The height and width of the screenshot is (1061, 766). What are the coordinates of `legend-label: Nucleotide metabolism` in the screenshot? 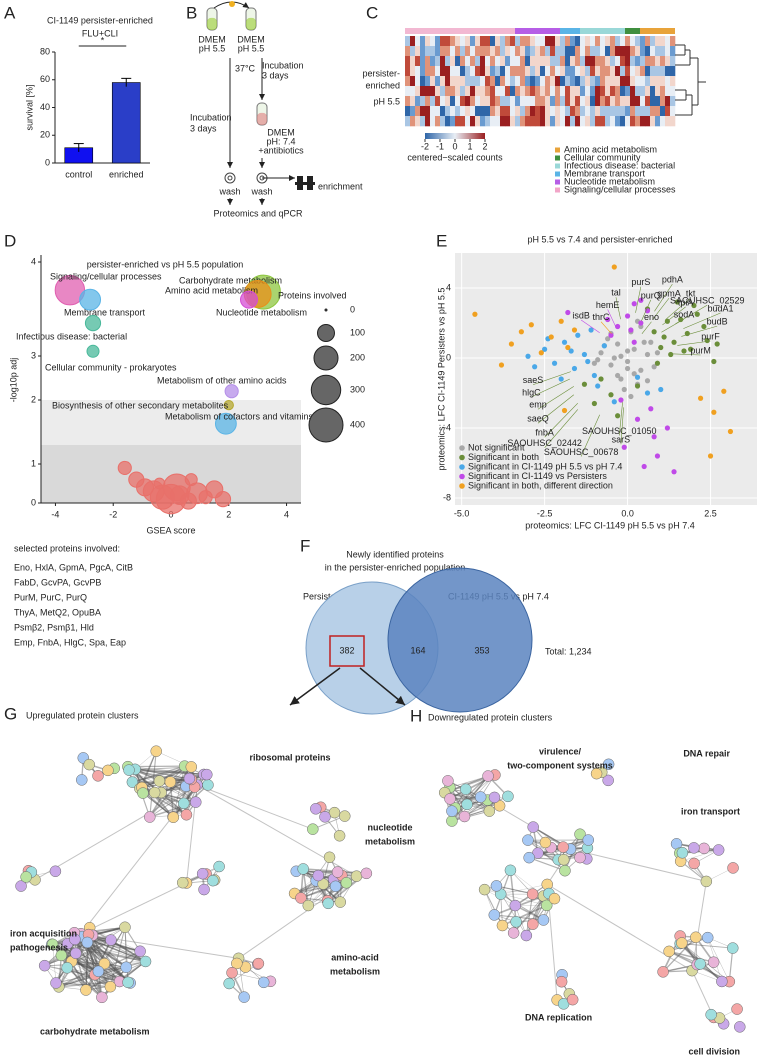 It's located at (609, 181).